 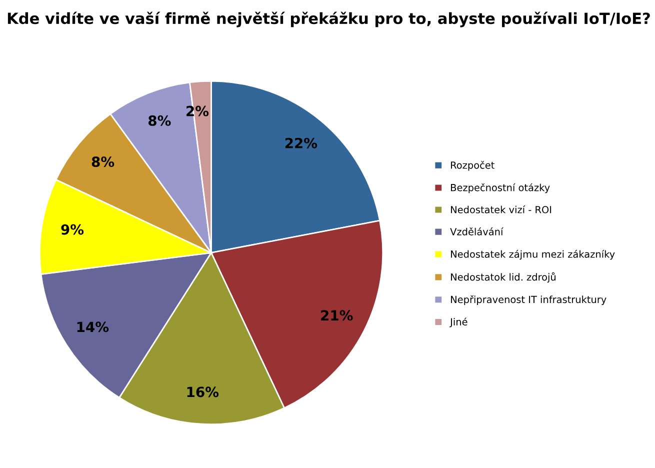 I want to click on legend-label: Rozpočet, so click(x=472, y=165).